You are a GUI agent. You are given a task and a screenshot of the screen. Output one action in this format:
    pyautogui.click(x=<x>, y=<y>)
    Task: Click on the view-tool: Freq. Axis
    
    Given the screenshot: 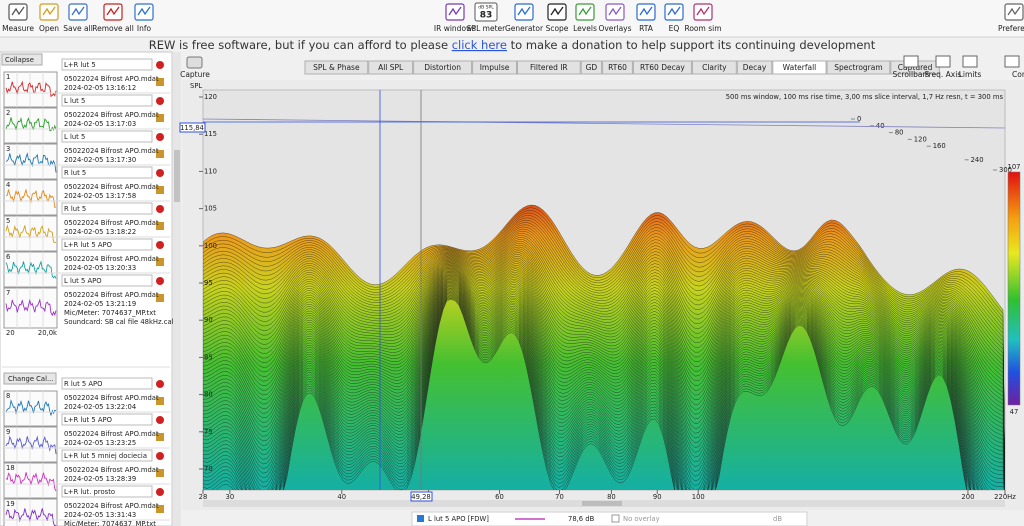 What is the action you would take?
    pyautogui.click(x=943, y=74)
    